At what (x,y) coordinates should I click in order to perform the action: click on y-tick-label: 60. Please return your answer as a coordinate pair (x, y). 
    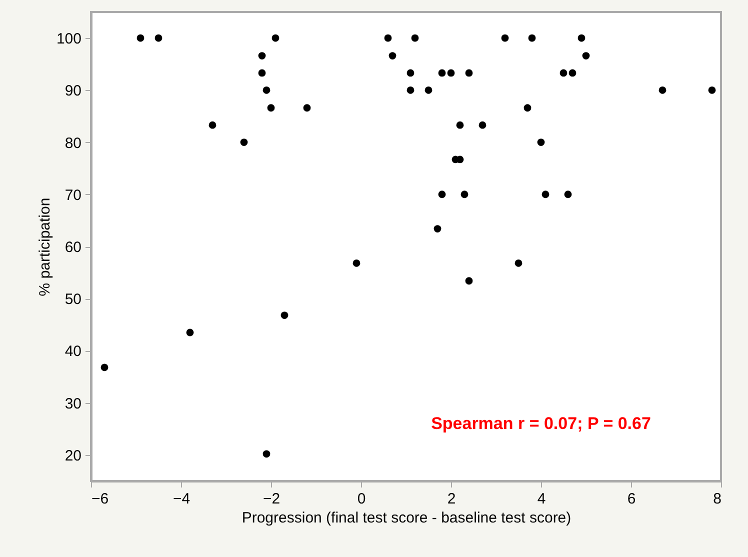
    Looking at the image, I should click on (73, 247).